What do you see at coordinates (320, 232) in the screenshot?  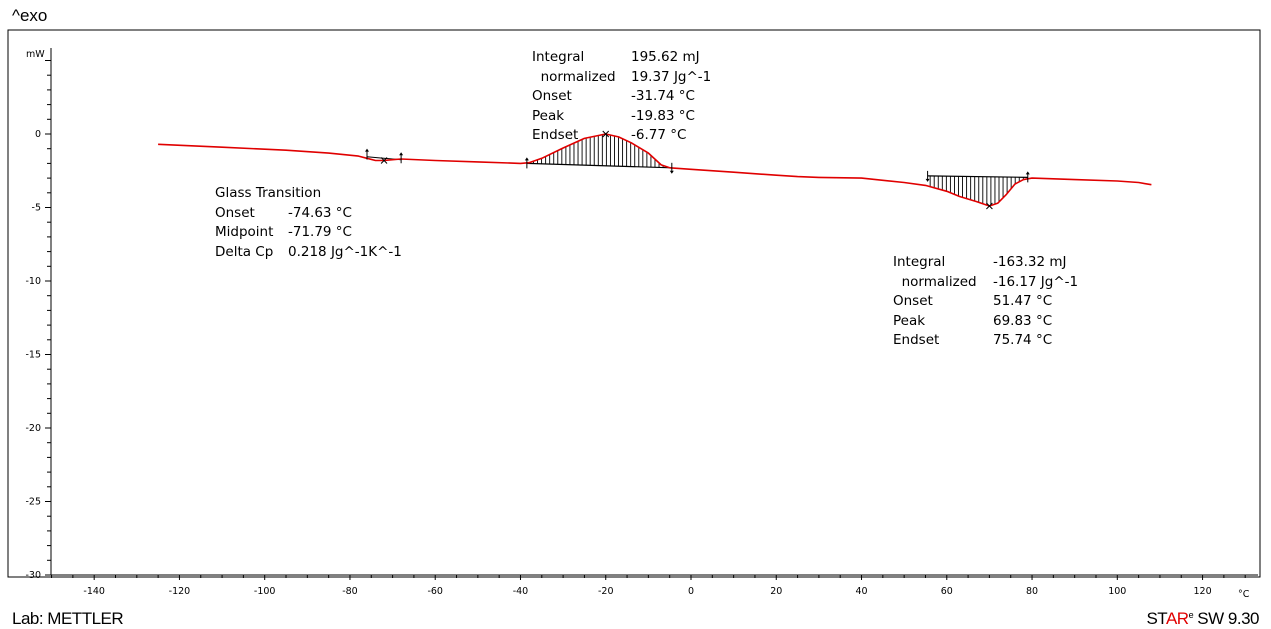 I see `gt-midpoint-value: -71.79 °C` at bounding box center [320, 232].